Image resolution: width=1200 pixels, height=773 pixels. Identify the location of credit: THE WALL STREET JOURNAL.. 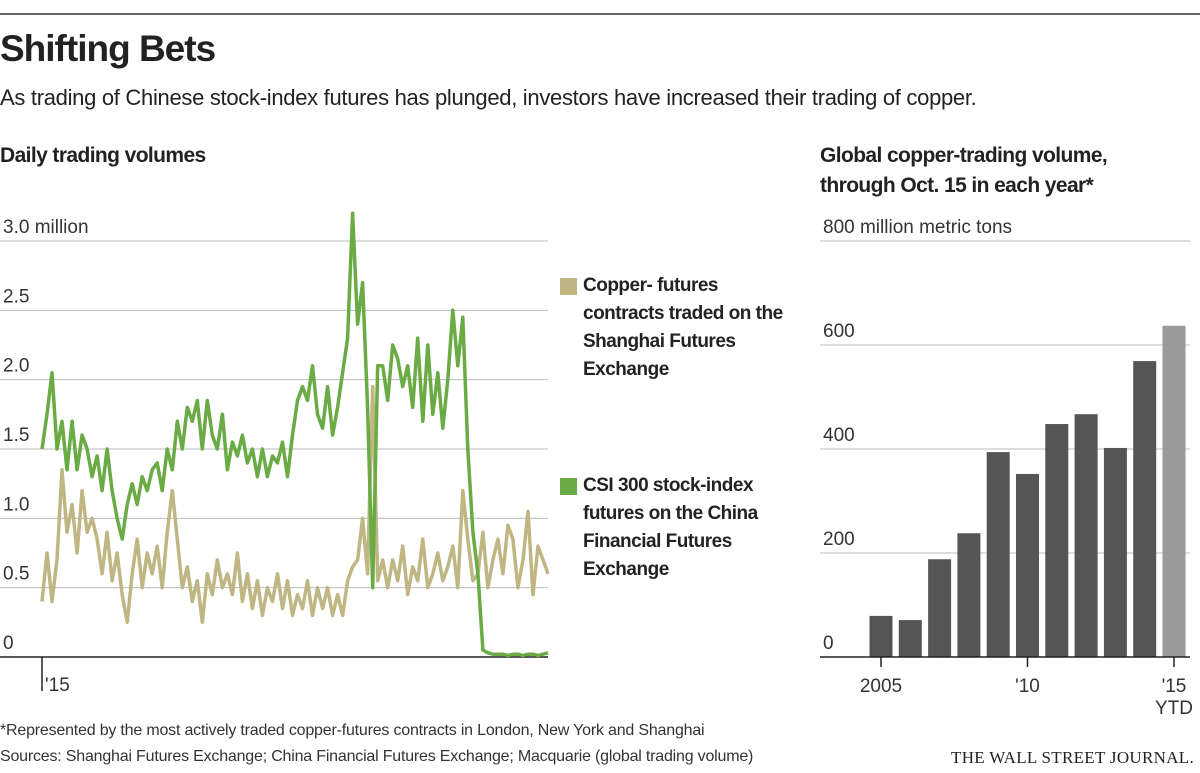
(1072, 757).